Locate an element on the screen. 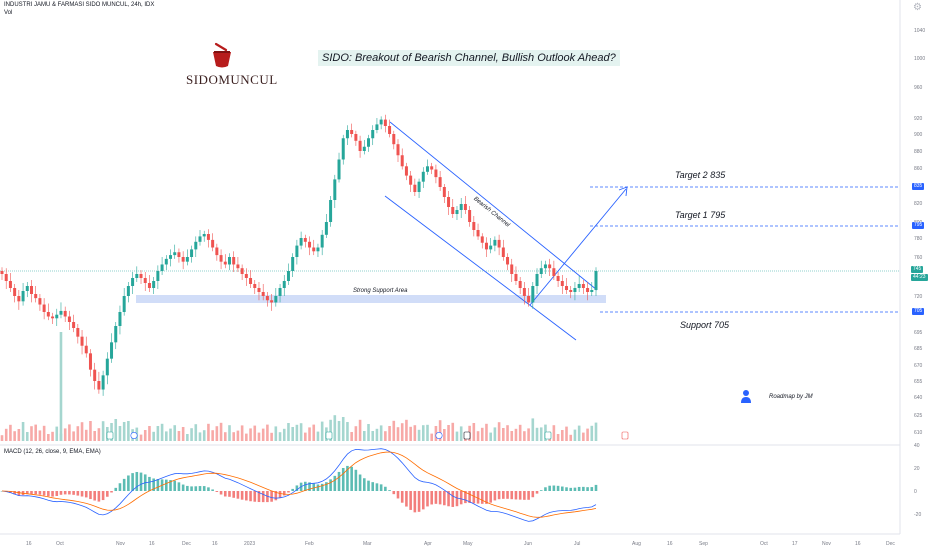  settings-gear-icon: ⚙ is located at coordinates (917, 7).